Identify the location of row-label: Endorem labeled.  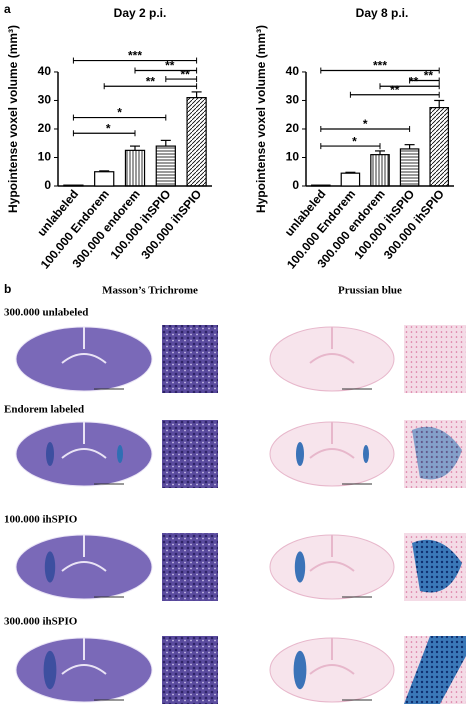
(44, 410).